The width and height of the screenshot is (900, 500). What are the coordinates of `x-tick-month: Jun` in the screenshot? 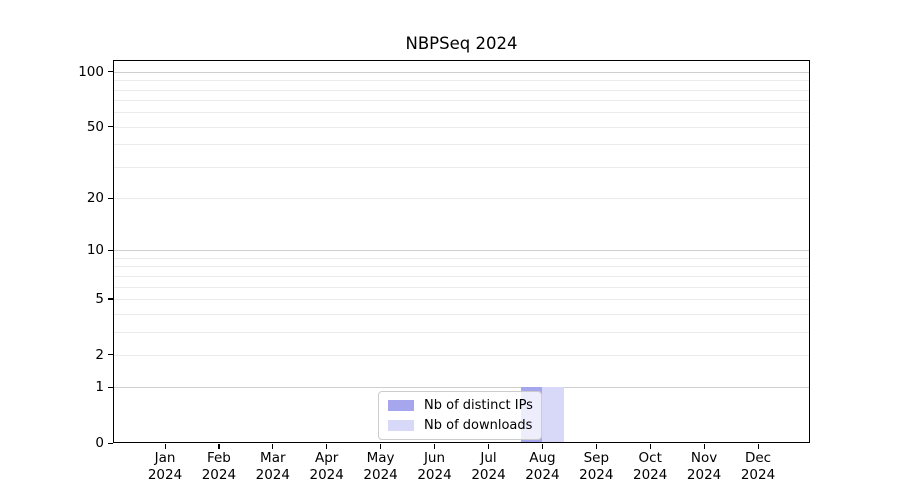 It's located at (434, 458).